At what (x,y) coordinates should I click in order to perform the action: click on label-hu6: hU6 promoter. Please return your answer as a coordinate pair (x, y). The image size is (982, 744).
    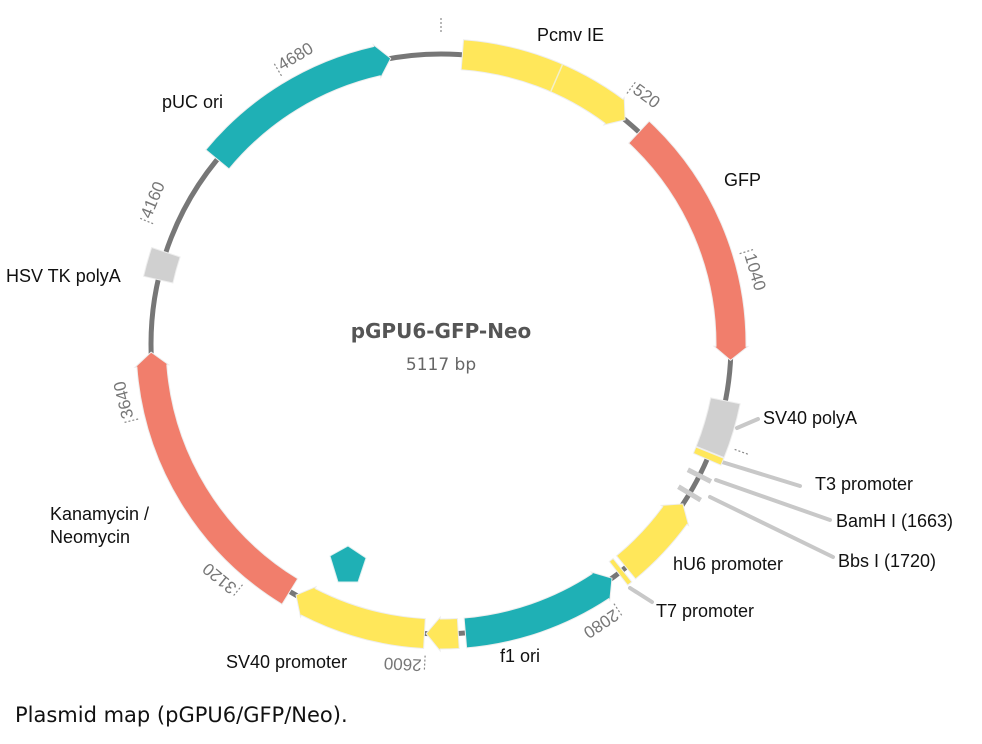
    Looking at the image, I should click on (728, 564).